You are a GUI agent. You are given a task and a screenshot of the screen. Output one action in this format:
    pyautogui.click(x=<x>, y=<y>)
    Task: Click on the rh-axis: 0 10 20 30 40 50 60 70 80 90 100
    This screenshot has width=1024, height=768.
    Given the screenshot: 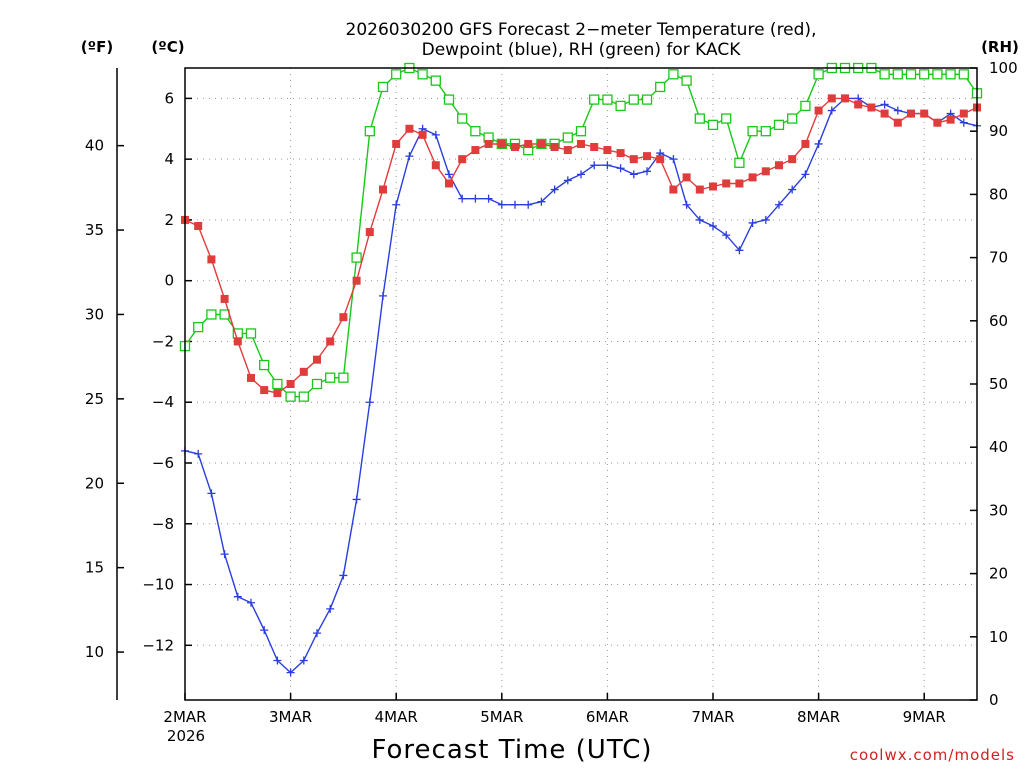 What is the action you would take?
    pyautogui.click(x=994, y=384)
    